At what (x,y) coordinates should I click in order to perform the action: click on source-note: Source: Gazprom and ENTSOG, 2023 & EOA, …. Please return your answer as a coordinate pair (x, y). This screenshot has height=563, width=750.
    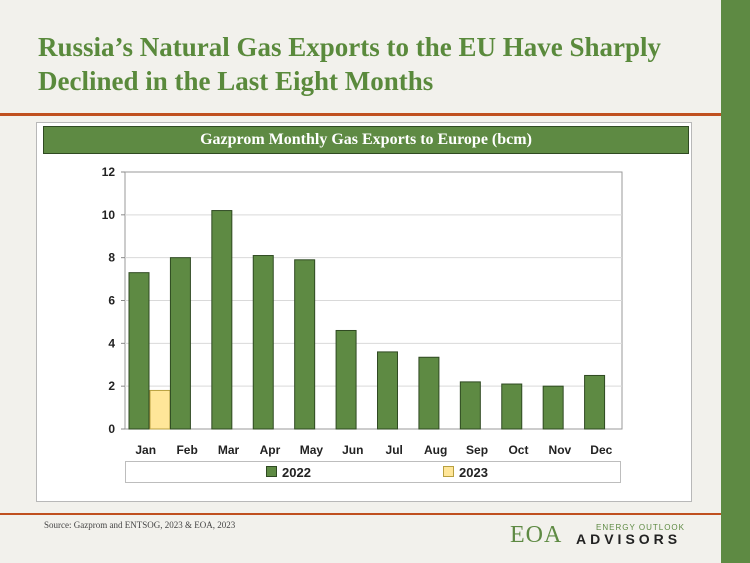
    Looking at the image, I should click on (140, 525).